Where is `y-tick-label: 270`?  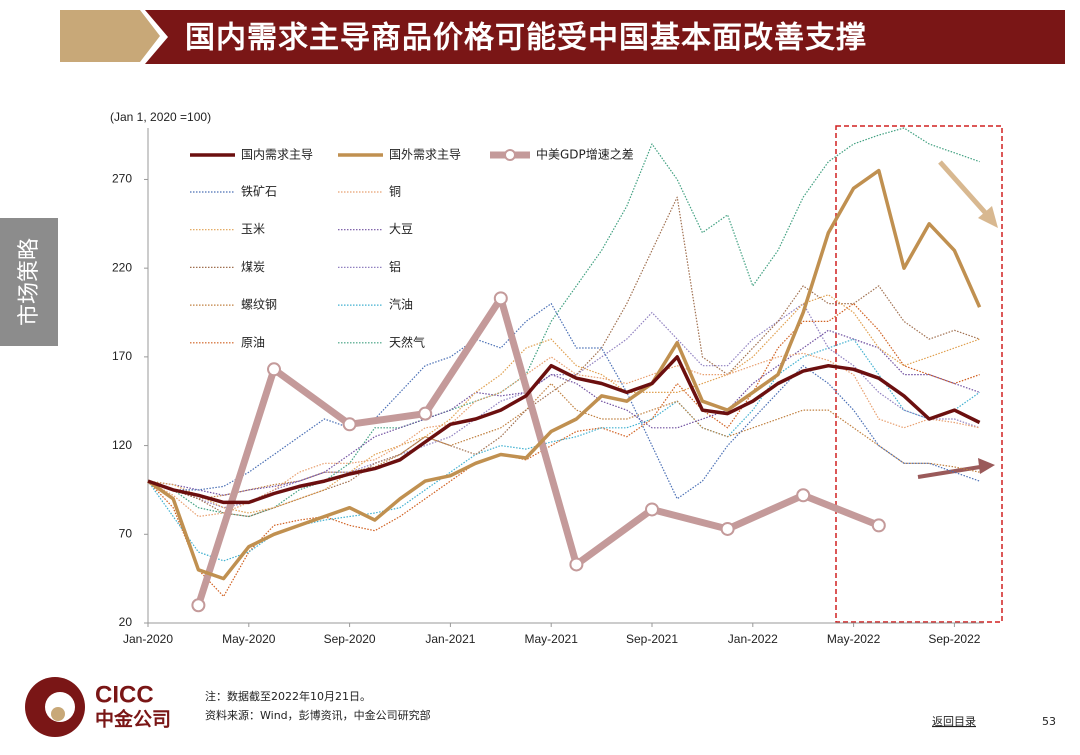
y-tick-label: 270 is located at coordinates (122, 179).